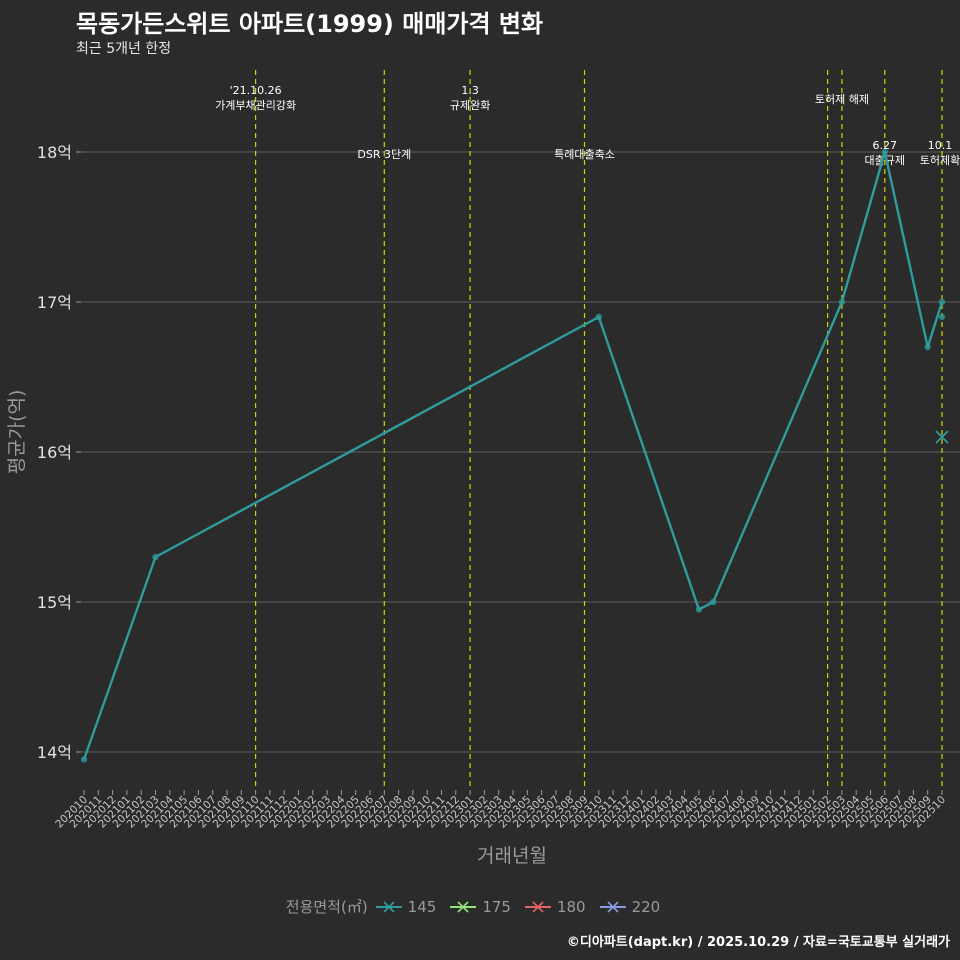  I want to click on legend-label-175: 175, so click(496, 906).